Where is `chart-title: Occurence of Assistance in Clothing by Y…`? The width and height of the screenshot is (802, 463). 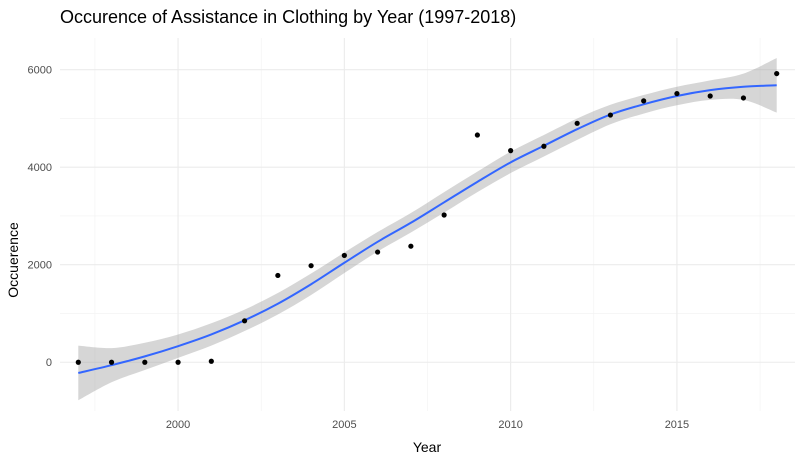 chart-title: Occurence of Assistance in Clothing by Y… is located at coordinates (288, 17).